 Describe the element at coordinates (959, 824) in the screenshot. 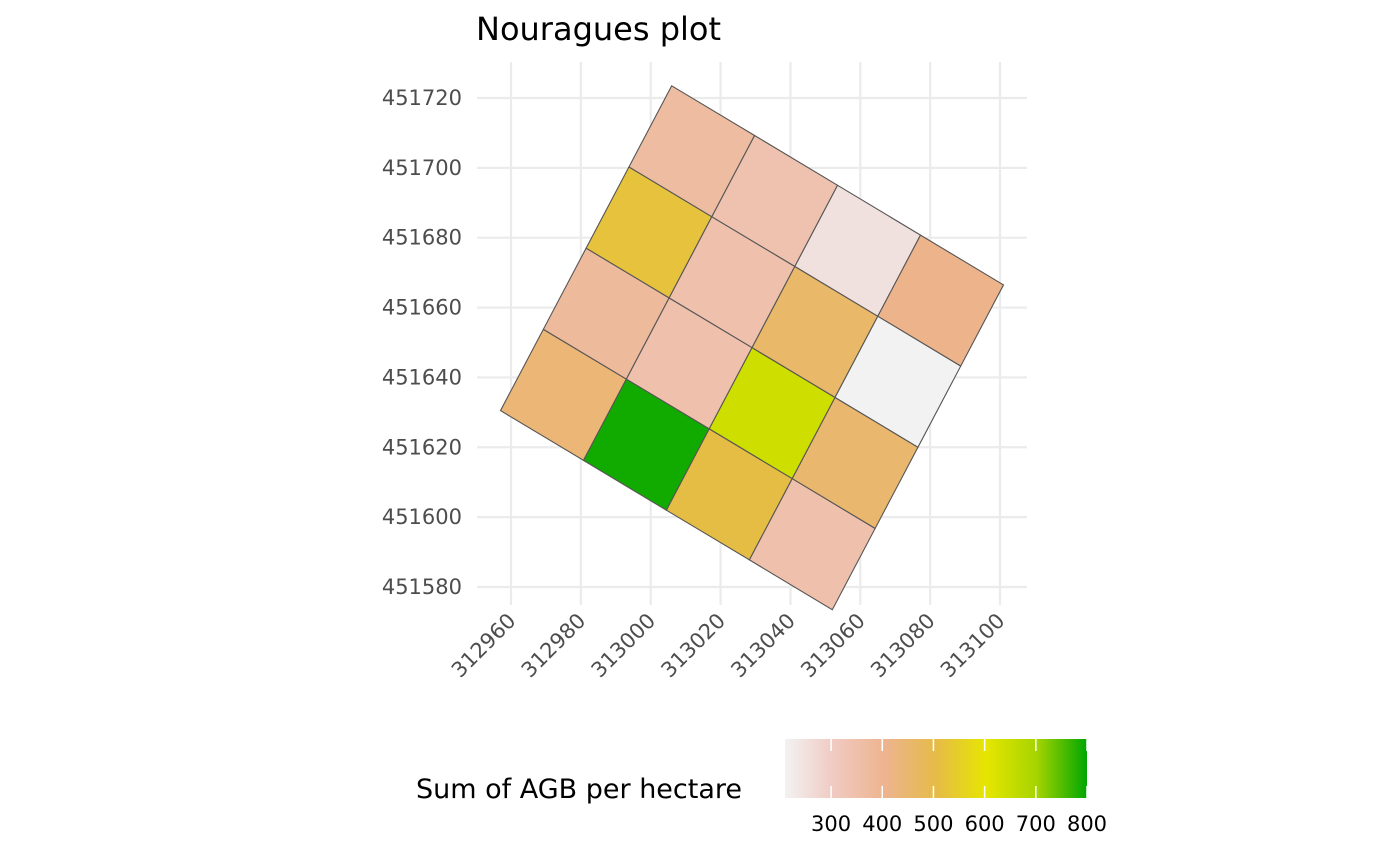

I see `legend-tick-labels: 300 400 500 600 700 800` at that location.